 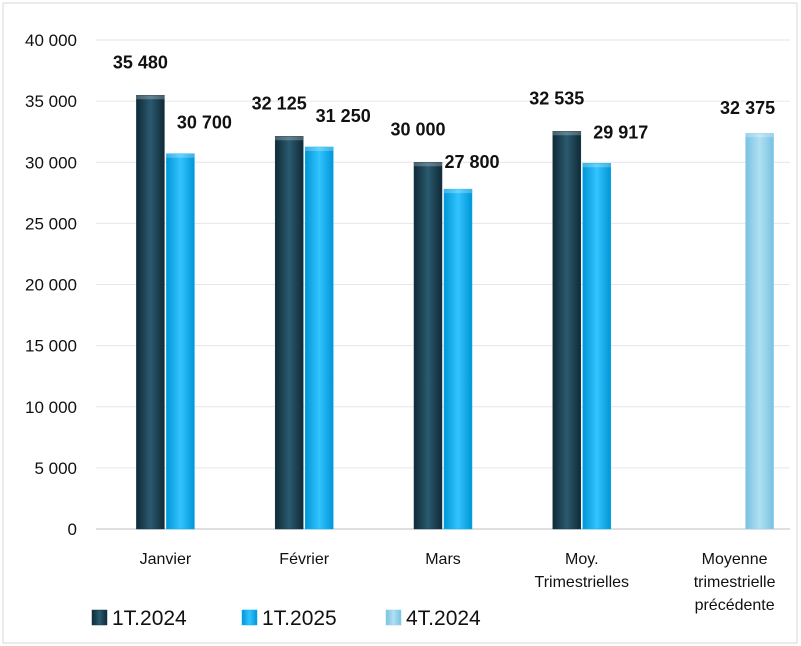 I want to click on data-label: 29 917, so click(x=620, y=132).